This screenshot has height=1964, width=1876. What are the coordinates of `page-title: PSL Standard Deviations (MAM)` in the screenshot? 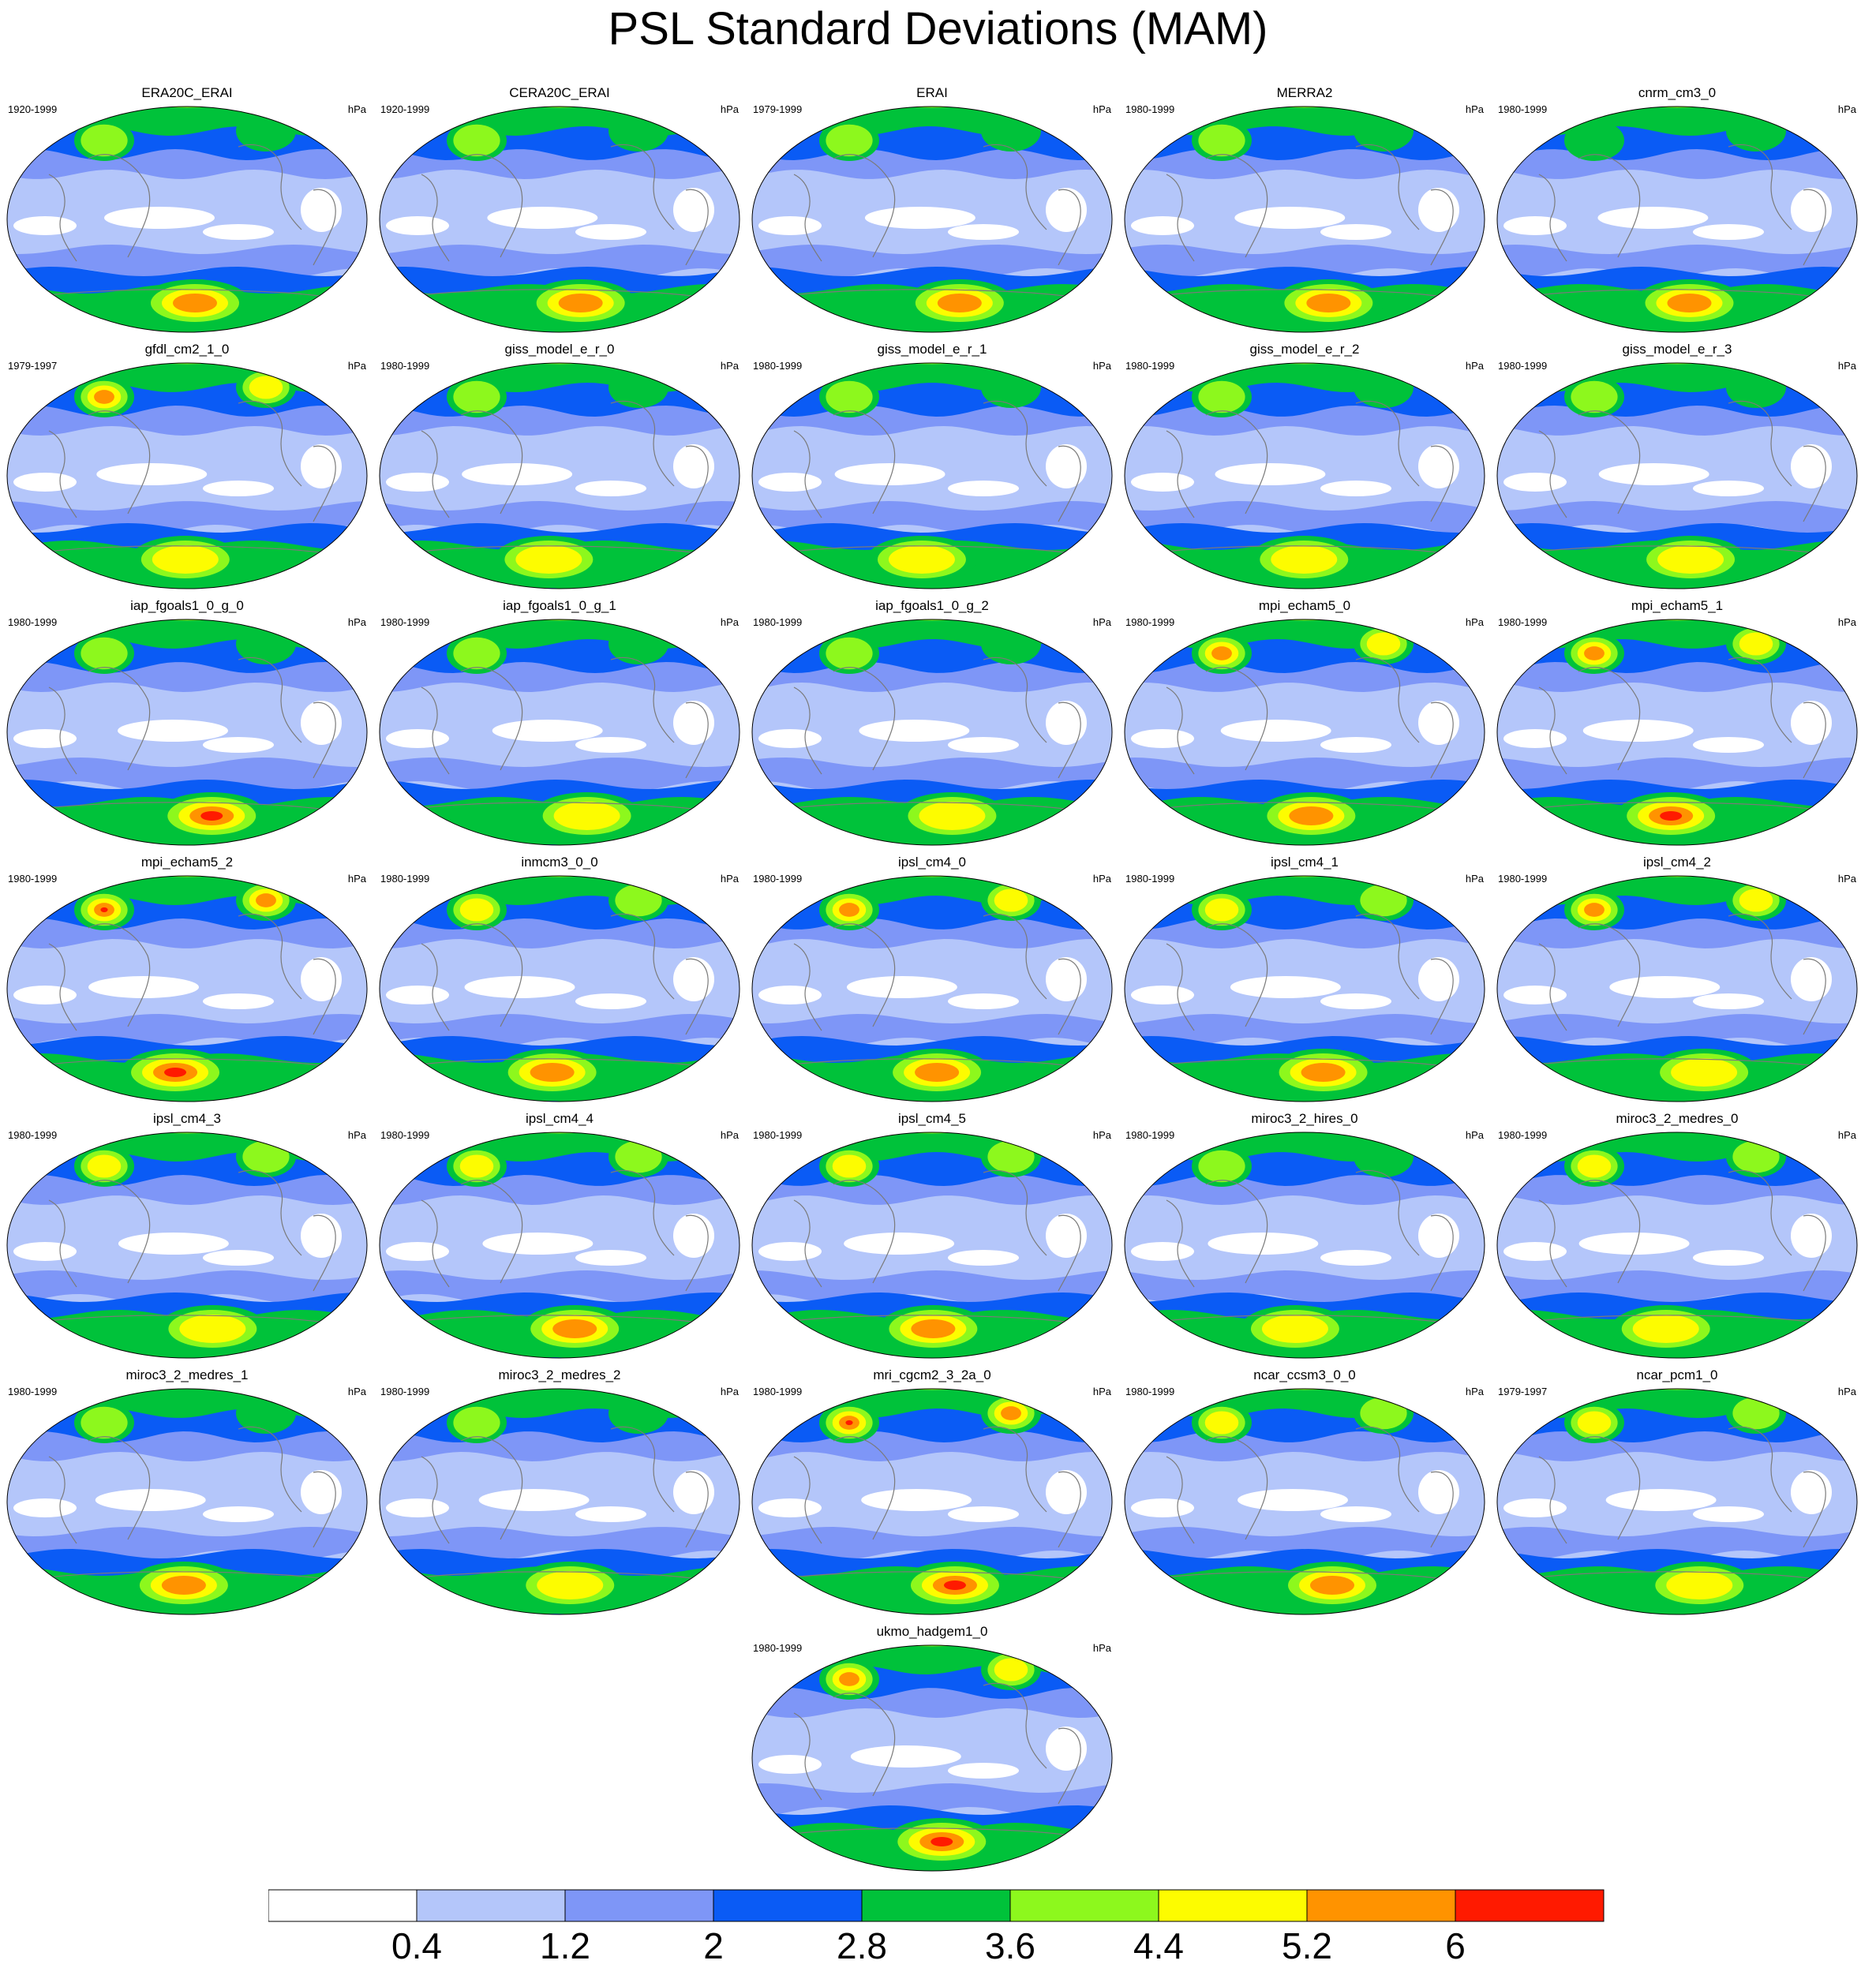 It's located at (938, 28).